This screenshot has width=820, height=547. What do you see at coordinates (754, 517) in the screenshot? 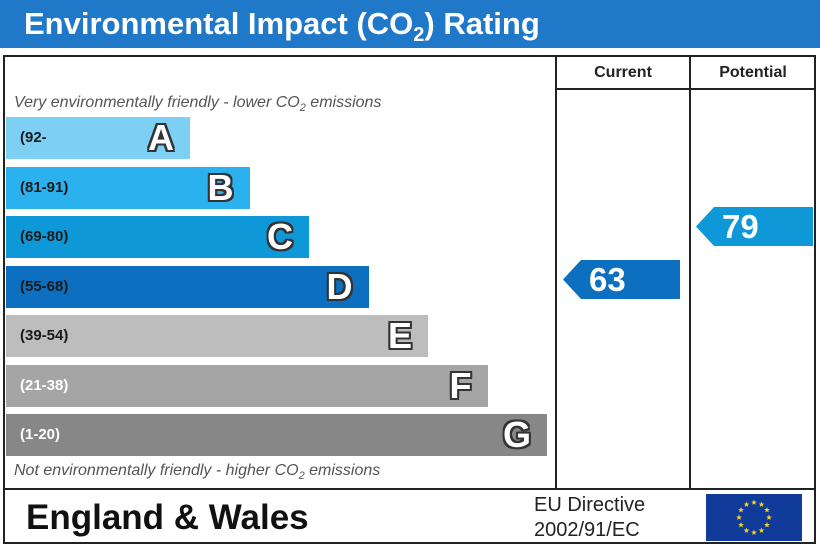
I see `eu-flag-icon` at bounding box center [754, 517].